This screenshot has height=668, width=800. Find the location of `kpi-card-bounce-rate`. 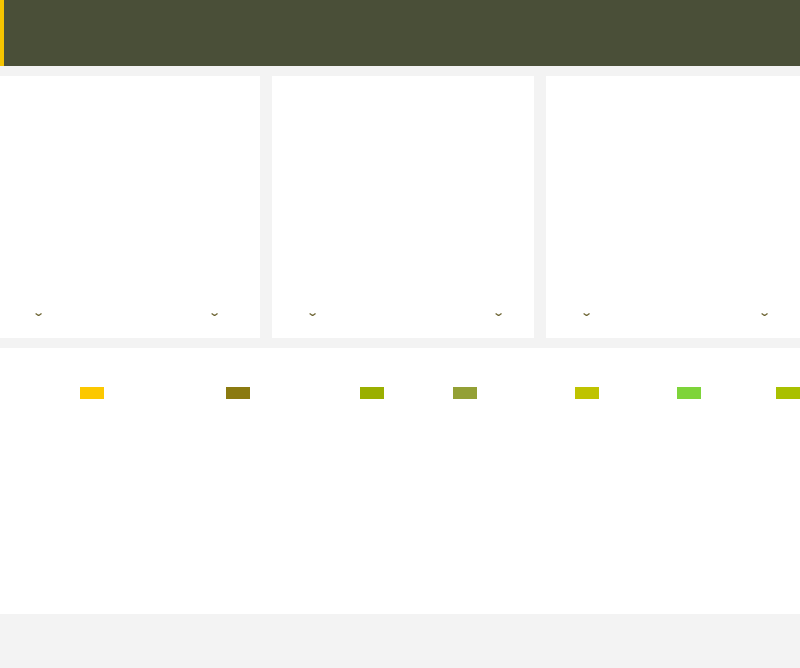

kpi-card-bounce-rate is located at coordinates (403, 207).